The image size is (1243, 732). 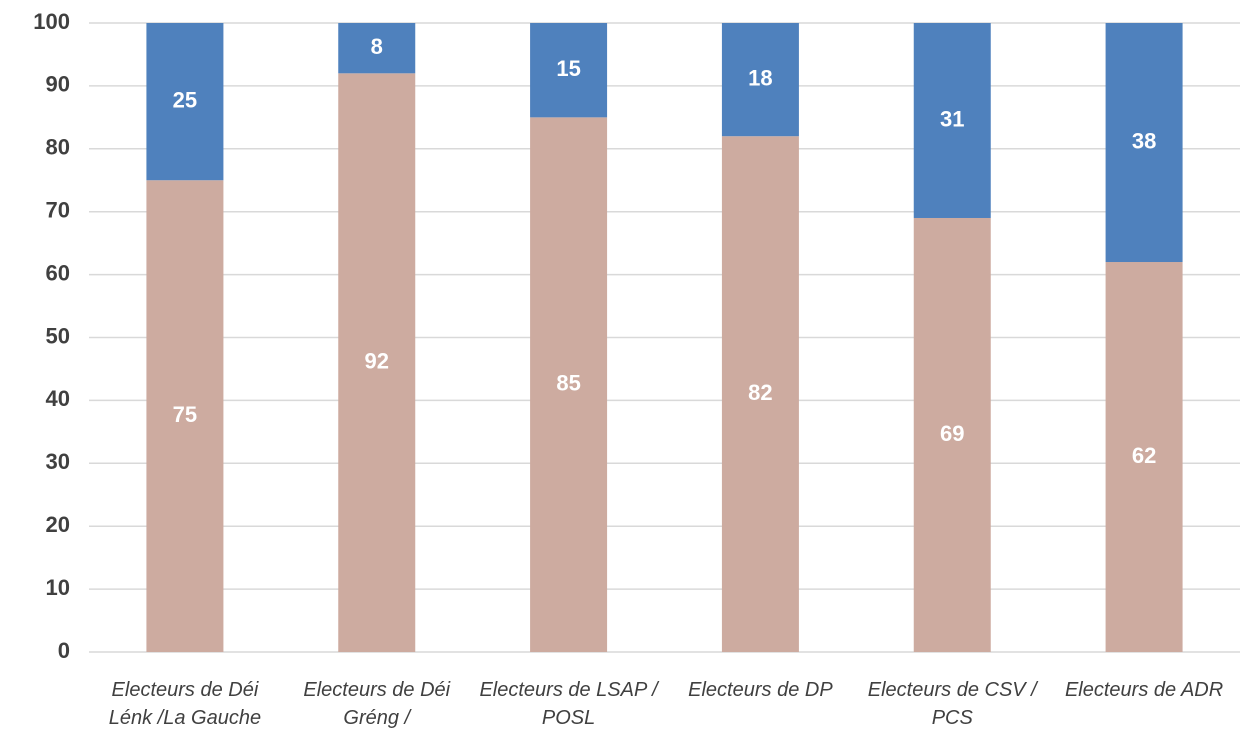 I want to click on data-label: 31, so click(x=952, y=118).